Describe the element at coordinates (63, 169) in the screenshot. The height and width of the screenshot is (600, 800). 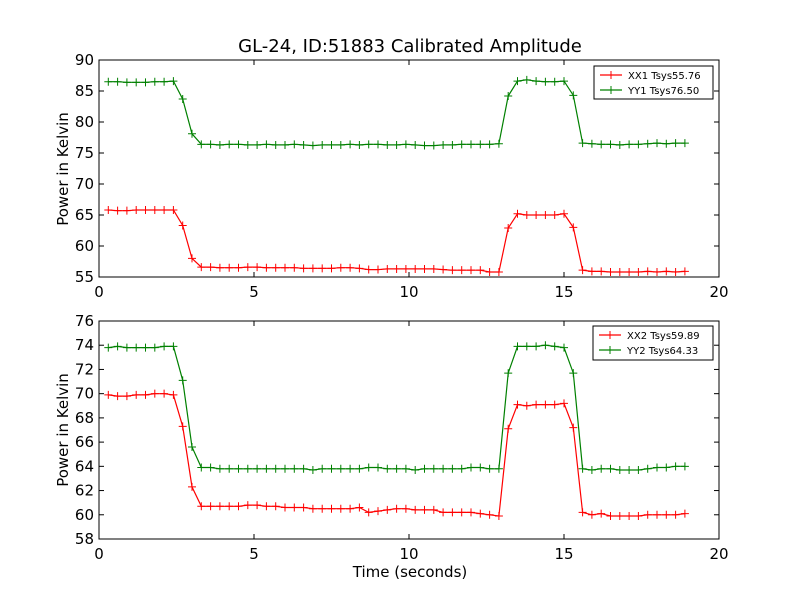
I see `y-axis-label: Power in Kelvin` at that location.